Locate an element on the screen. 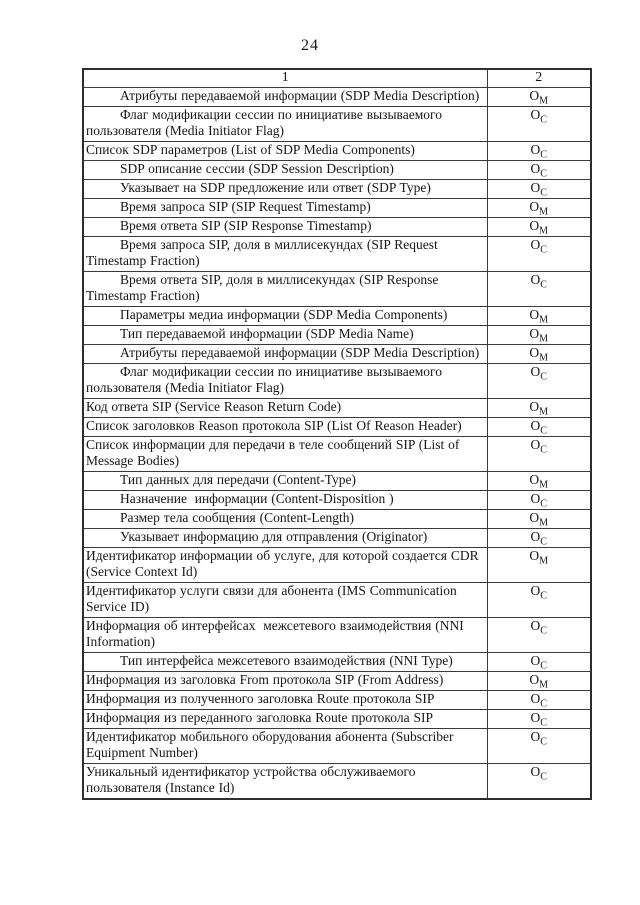 Image resolution: width=640 pixels, height=905 pixels. column-header-2: 2 is located at coordinates (539, 78).